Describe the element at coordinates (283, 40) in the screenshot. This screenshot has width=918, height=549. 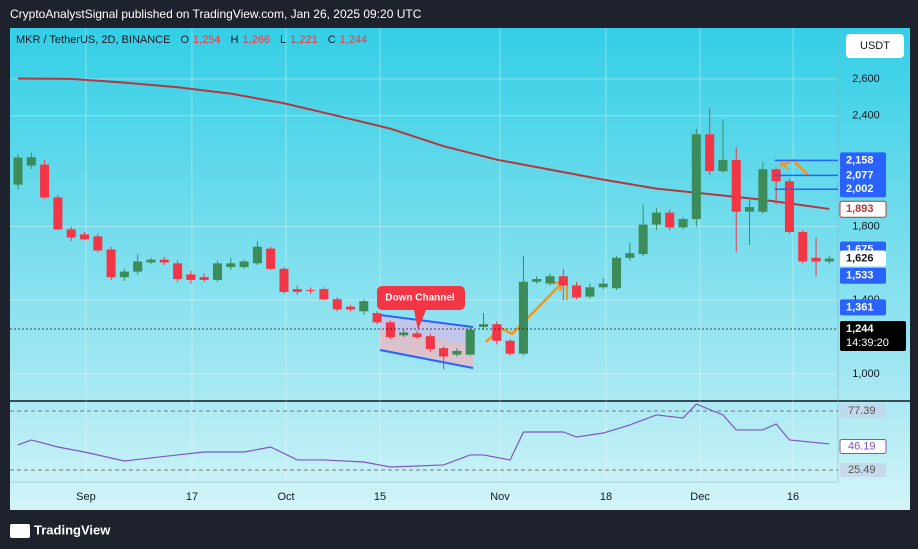
I see `ohlc-key: L` at that location.